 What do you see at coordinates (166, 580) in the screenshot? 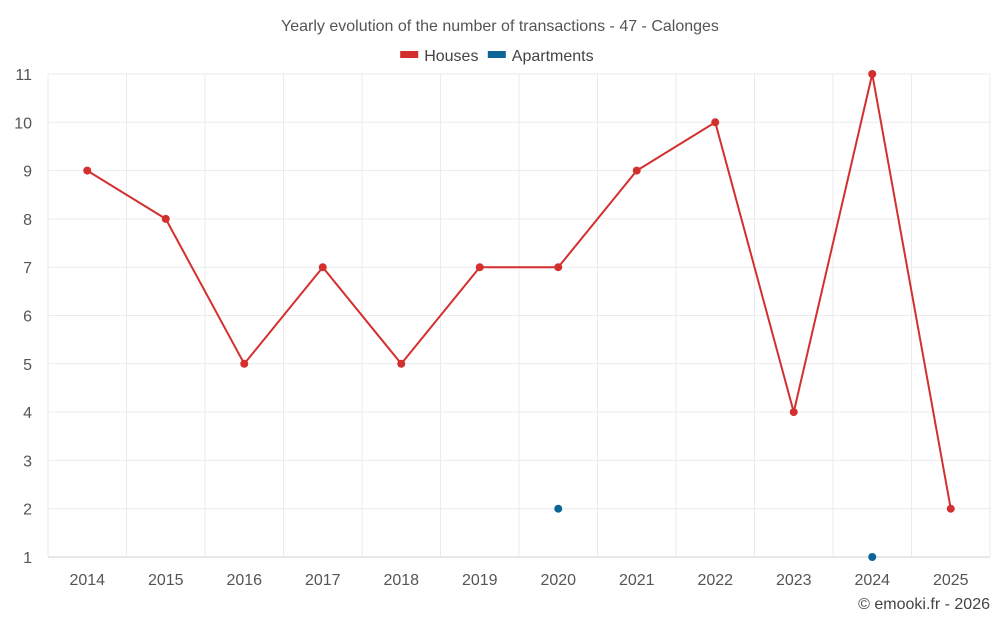
I see `x-tick-label: 2015` at bounding box center [166, 580].